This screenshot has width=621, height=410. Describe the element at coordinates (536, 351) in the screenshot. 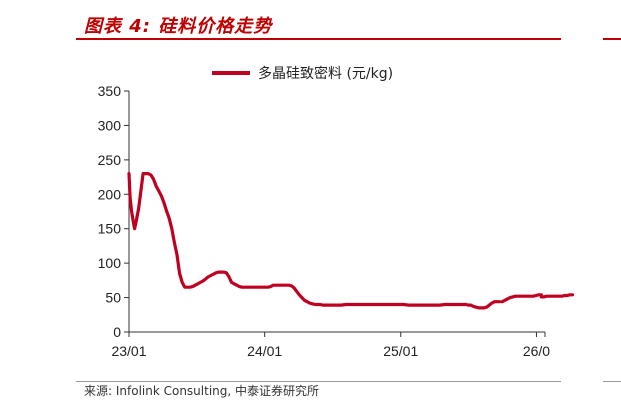

I see `x-tick-label: 26/0` at that location.